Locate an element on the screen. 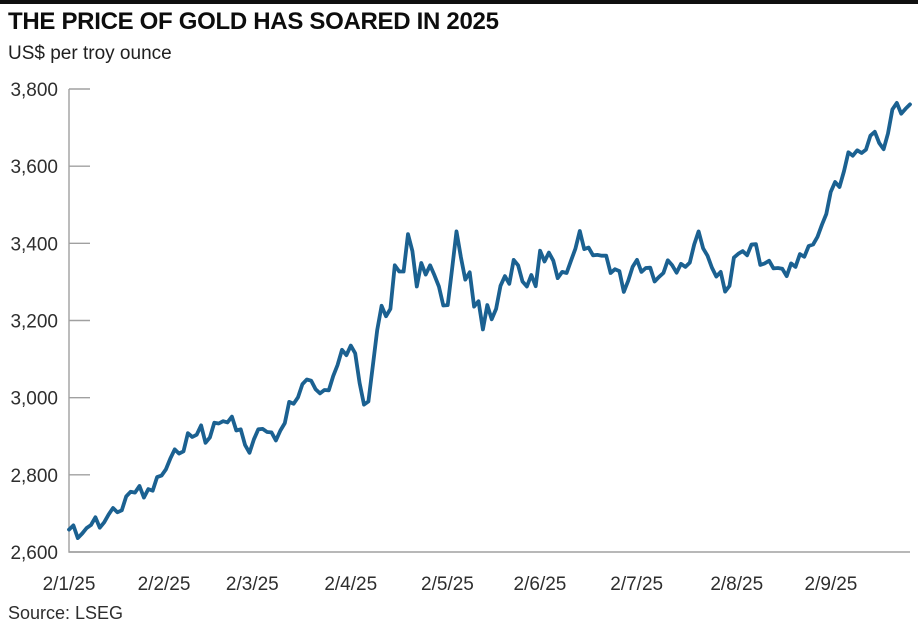  x-axis-label: 2/2/25 is located at coordinates (164, 584).